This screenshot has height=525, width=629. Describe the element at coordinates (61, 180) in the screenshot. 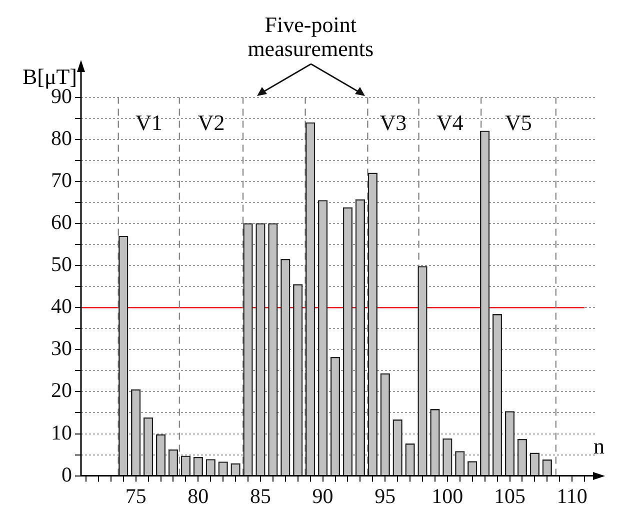

I see `y-tick-label: 70` at that location.